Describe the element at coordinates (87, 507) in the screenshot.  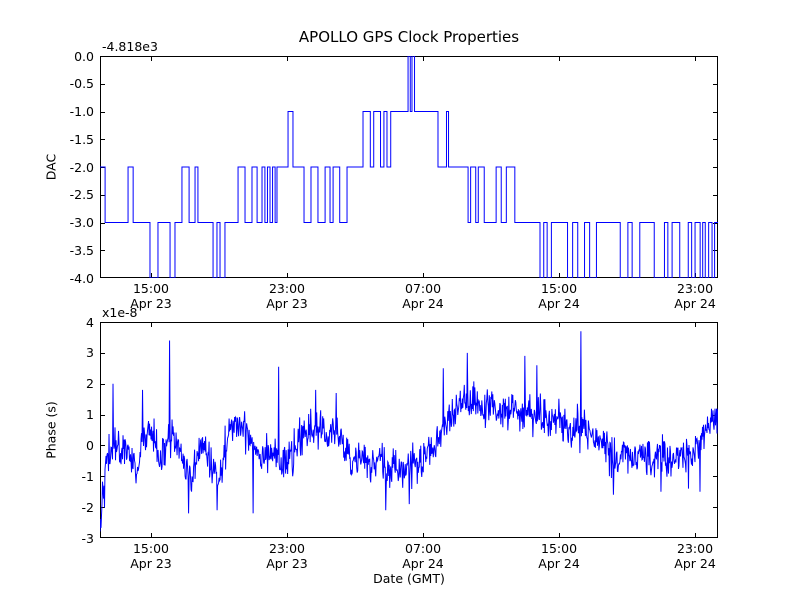
I see `y-tick-label: -2` at that location.